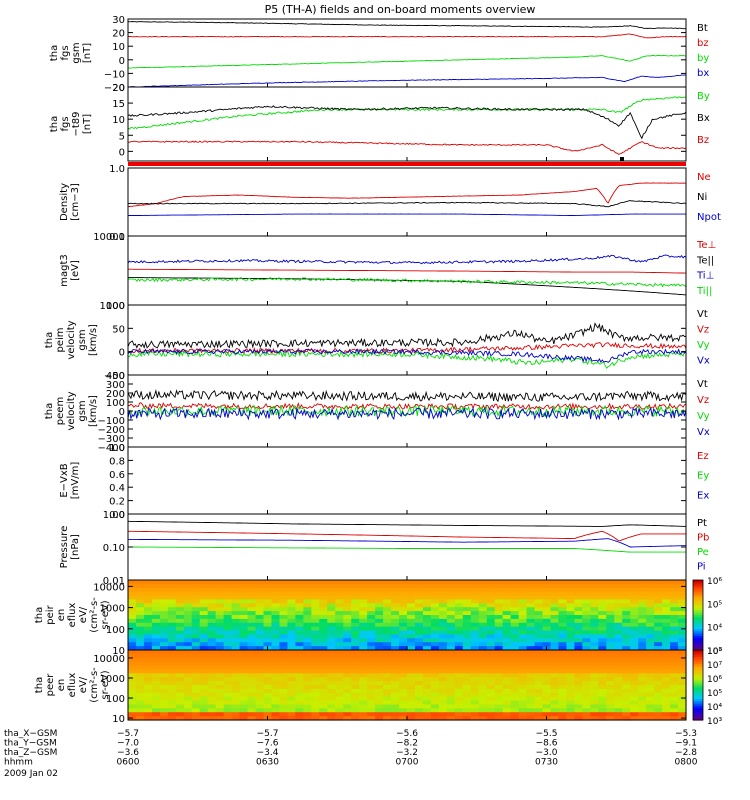 This screenshot has height=800, width=750. What do you see at coordinates (407, 282) in the screenshot?
I see `series-line-ti` at bounding box center [407, 282].